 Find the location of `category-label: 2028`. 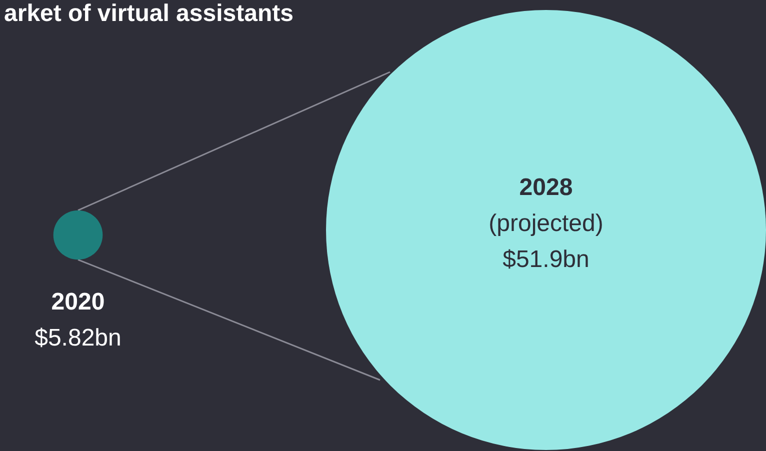

category-label: 2028 is located at coordinates (546, 187).